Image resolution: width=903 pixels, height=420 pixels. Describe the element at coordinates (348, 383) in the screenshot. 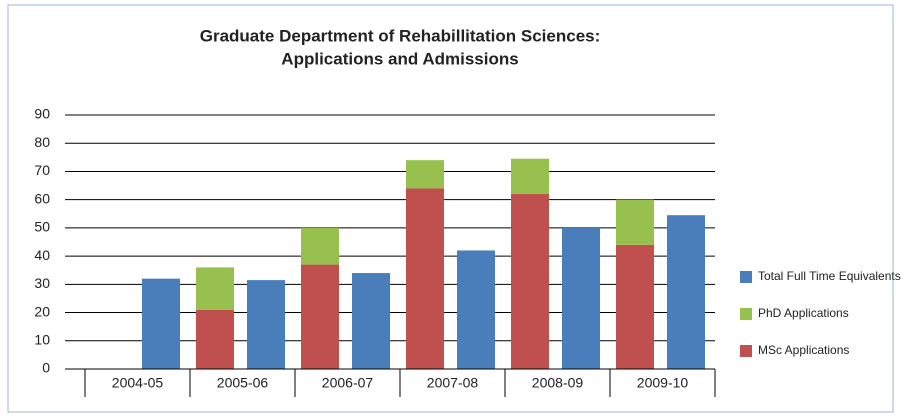

I see `x-tick-label: 2006-07` at that location.